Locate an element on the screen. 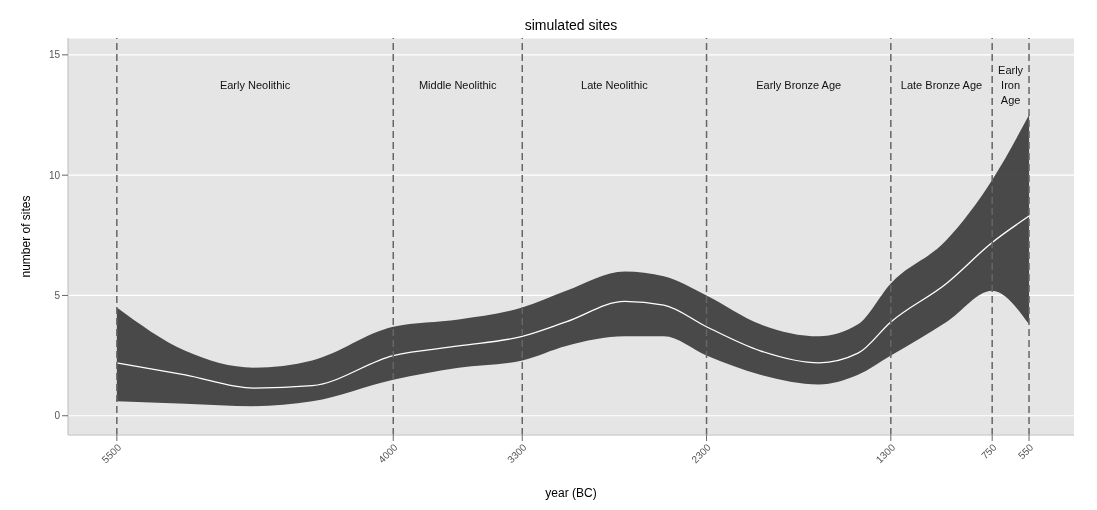 This screenshot has height=510, width=1097. y-axis-title: number of sites is located at coordinates (26, 236).